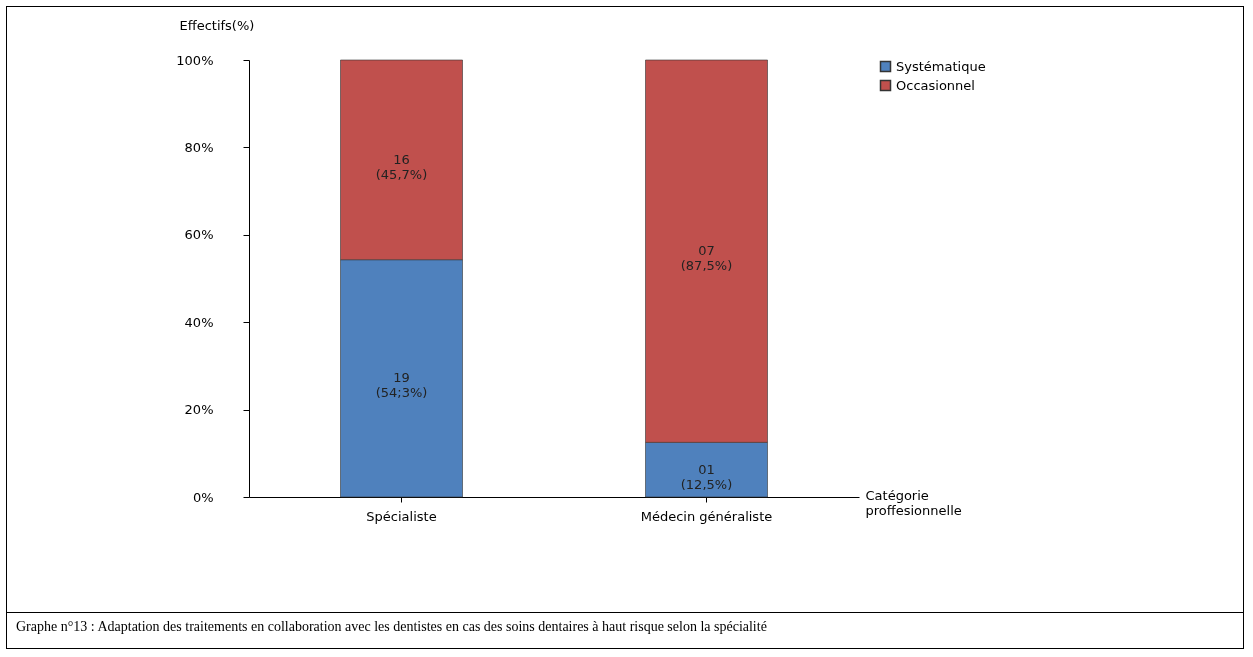  I want to click on data-label: 16 (45,7%), so click(401, 166).